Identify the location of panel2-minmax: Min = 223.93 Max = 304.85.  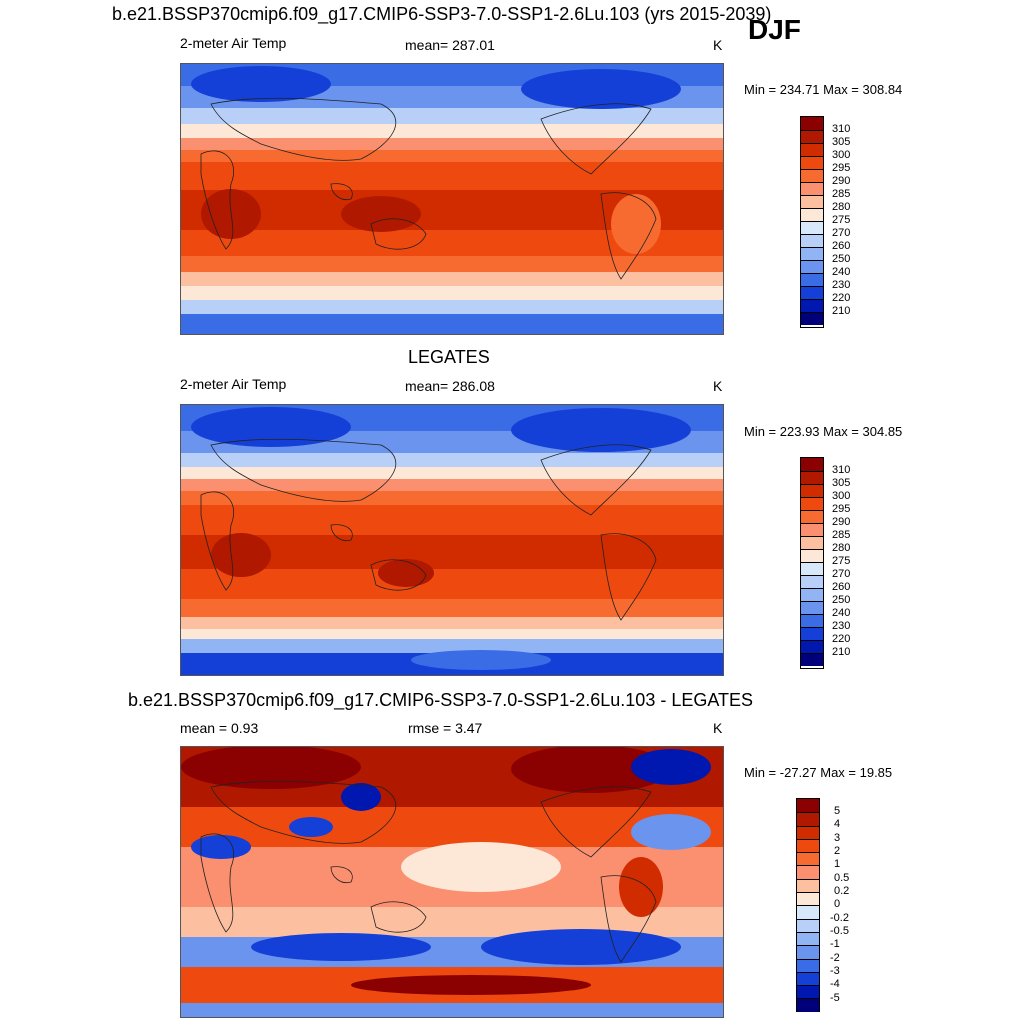
(823, 431).